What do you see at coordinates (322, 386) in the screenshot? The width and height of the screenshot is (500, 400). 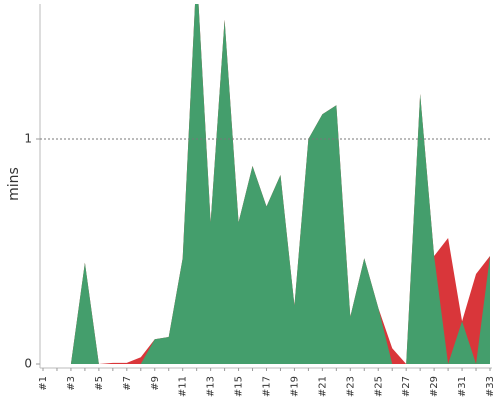 I see `x-tick-label: #21` at bounding box center [322, 386].